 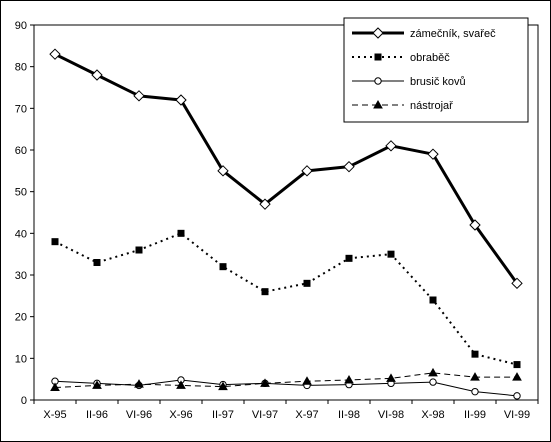 What do you see at coordinates (432, 415) in the screenshot?
I see `x-tick-label: X-98` at bounding box center [432, 415].